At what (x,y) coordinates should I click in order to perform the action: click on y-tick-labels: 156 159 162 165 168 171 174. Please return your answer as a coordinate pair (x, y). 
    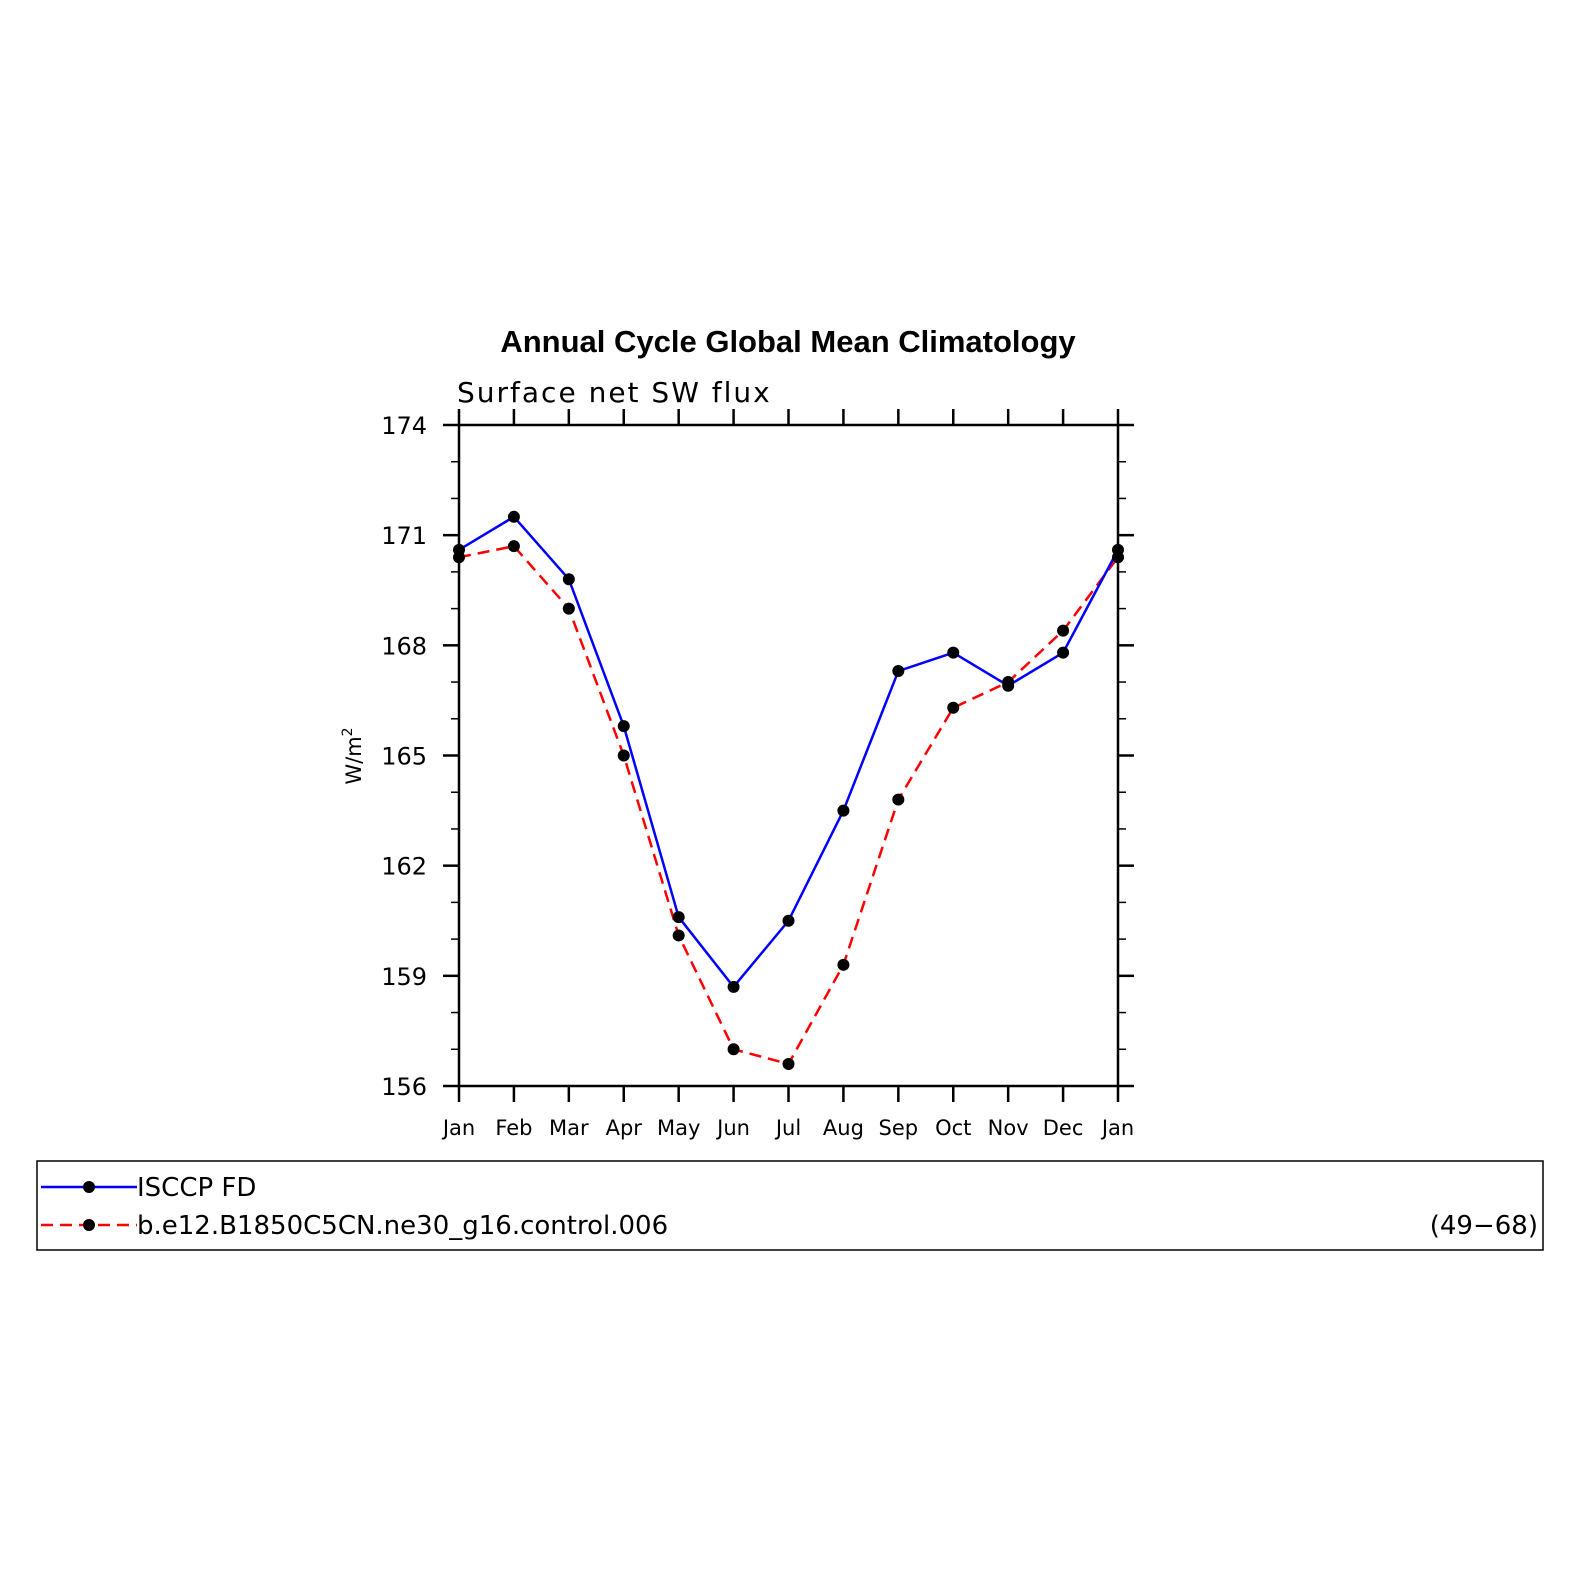
    Looking at the image, I should click on (404, 756).